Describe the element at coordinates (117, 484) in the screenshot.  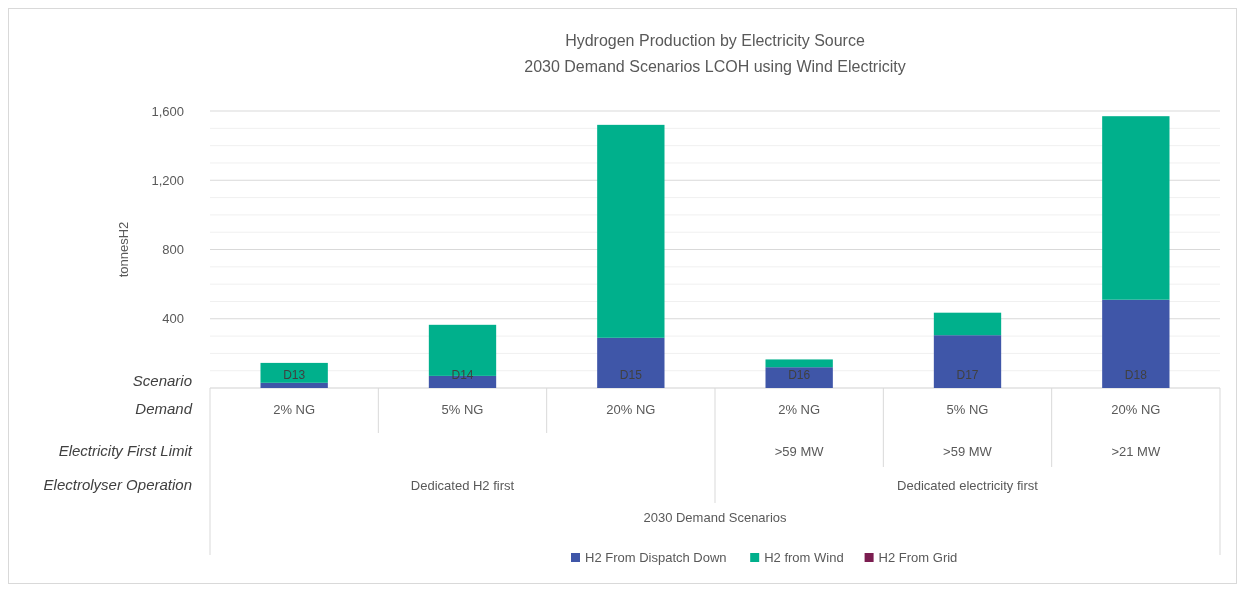
I see `text: Electrolyser Operation` at that location.